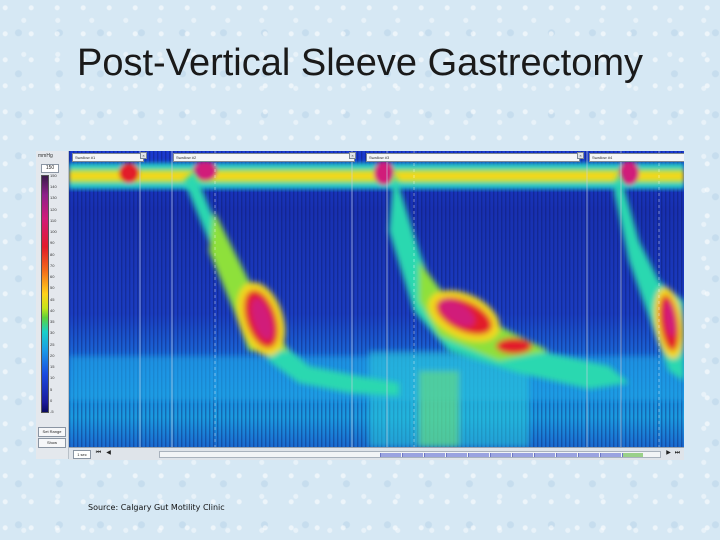  What do you see at coordinates (85, 157) in the screenshot?
I see `marker-label: Swallow #1` at bounding box center [85, 157].